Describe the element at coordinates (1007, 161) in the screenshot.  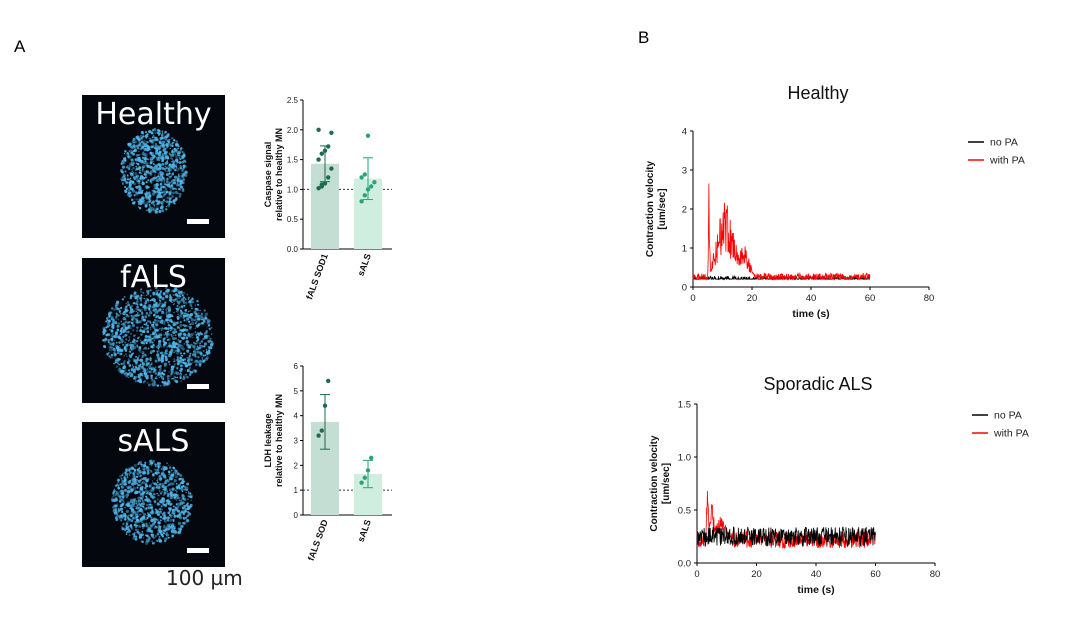
I see `legend-label: with PA` at that location.